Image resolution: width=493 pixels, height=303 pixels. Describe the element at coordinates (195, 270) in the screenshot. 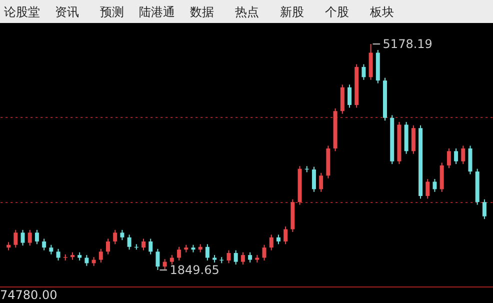

I see `annotation: 1849.65` at that location.